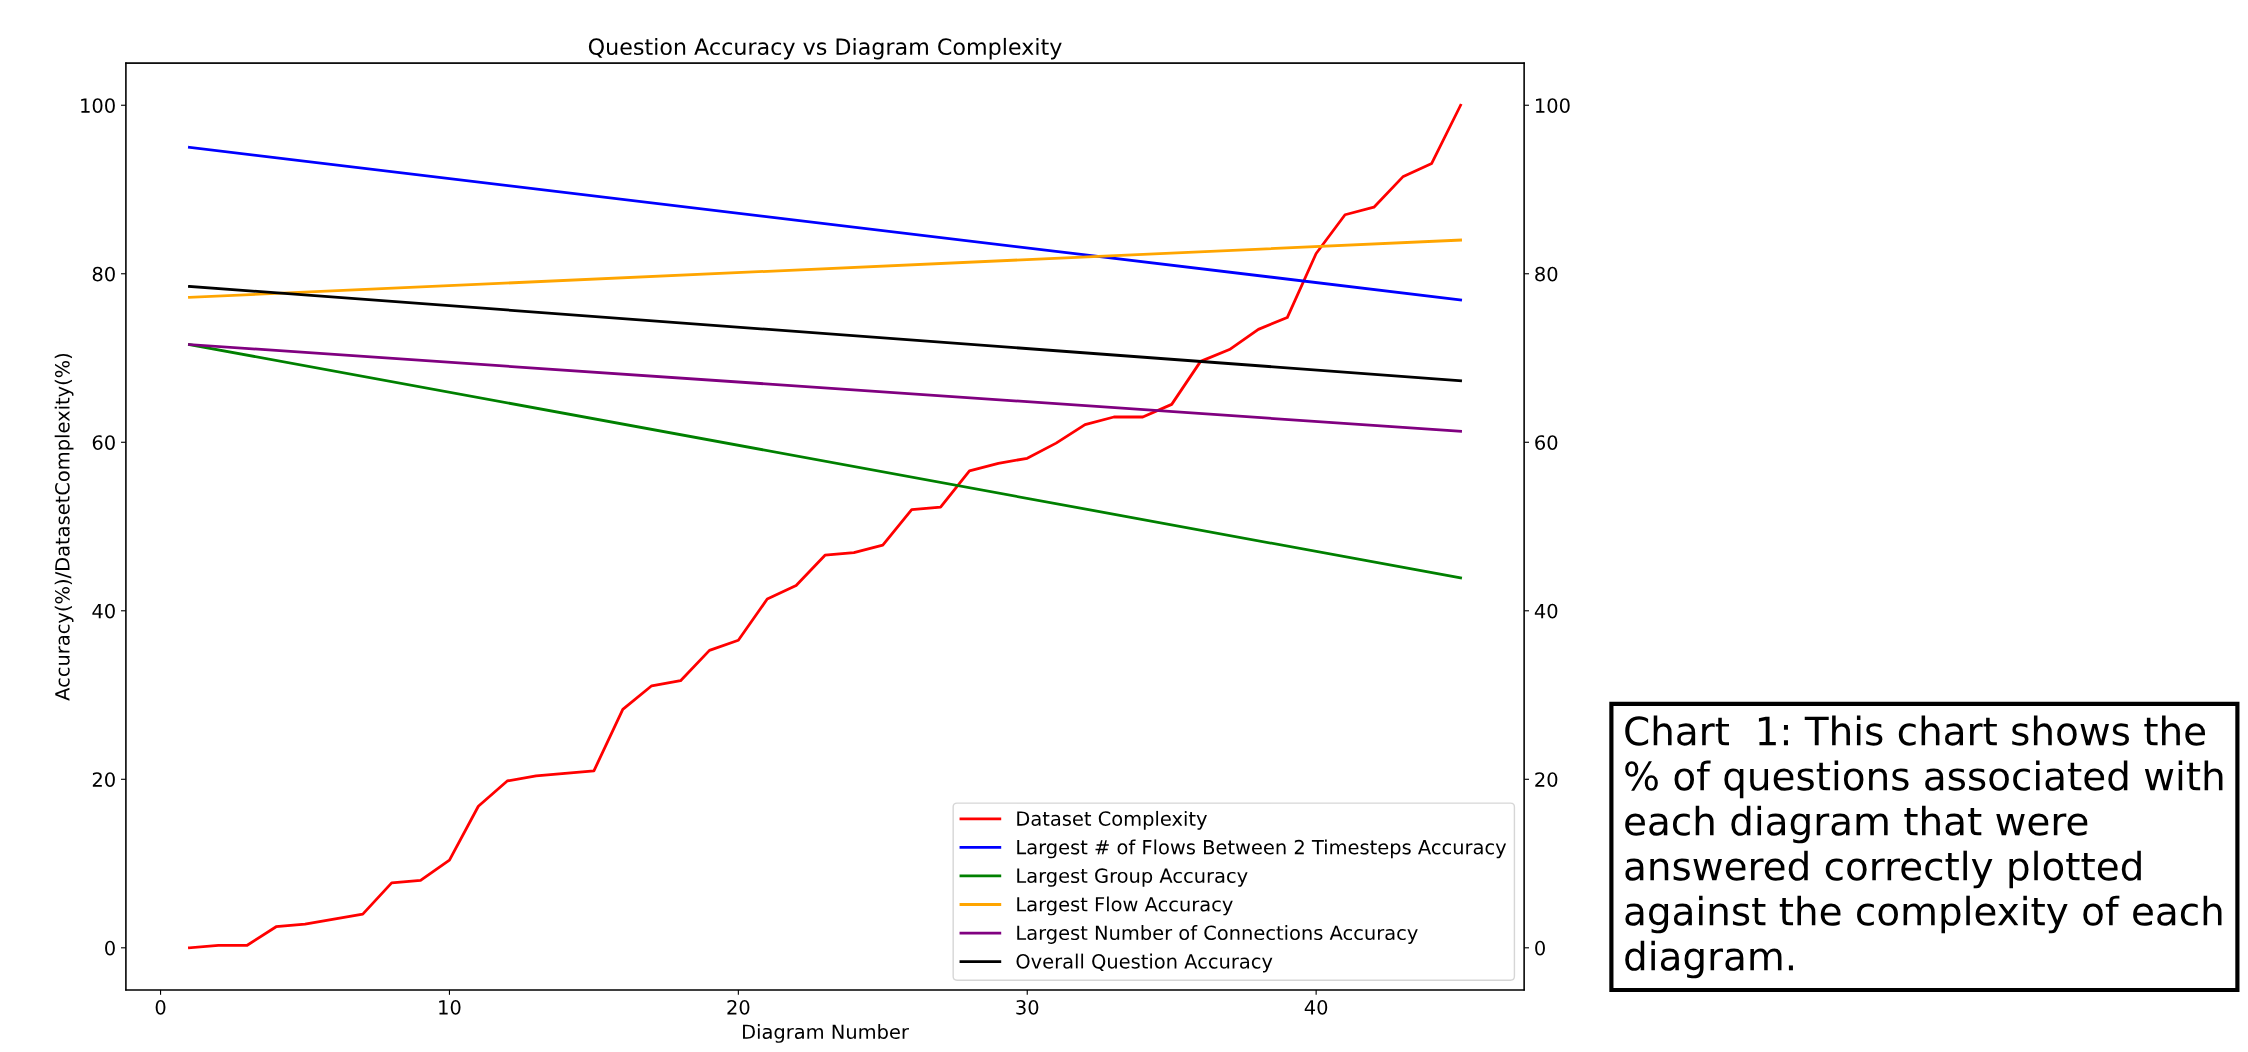 The image size is (2248, 1052). What do you see at coordinates (826, 1033) in the screenshot?
I see `x-axis-title: Diagram Number` at bounding box center [826, 1033].